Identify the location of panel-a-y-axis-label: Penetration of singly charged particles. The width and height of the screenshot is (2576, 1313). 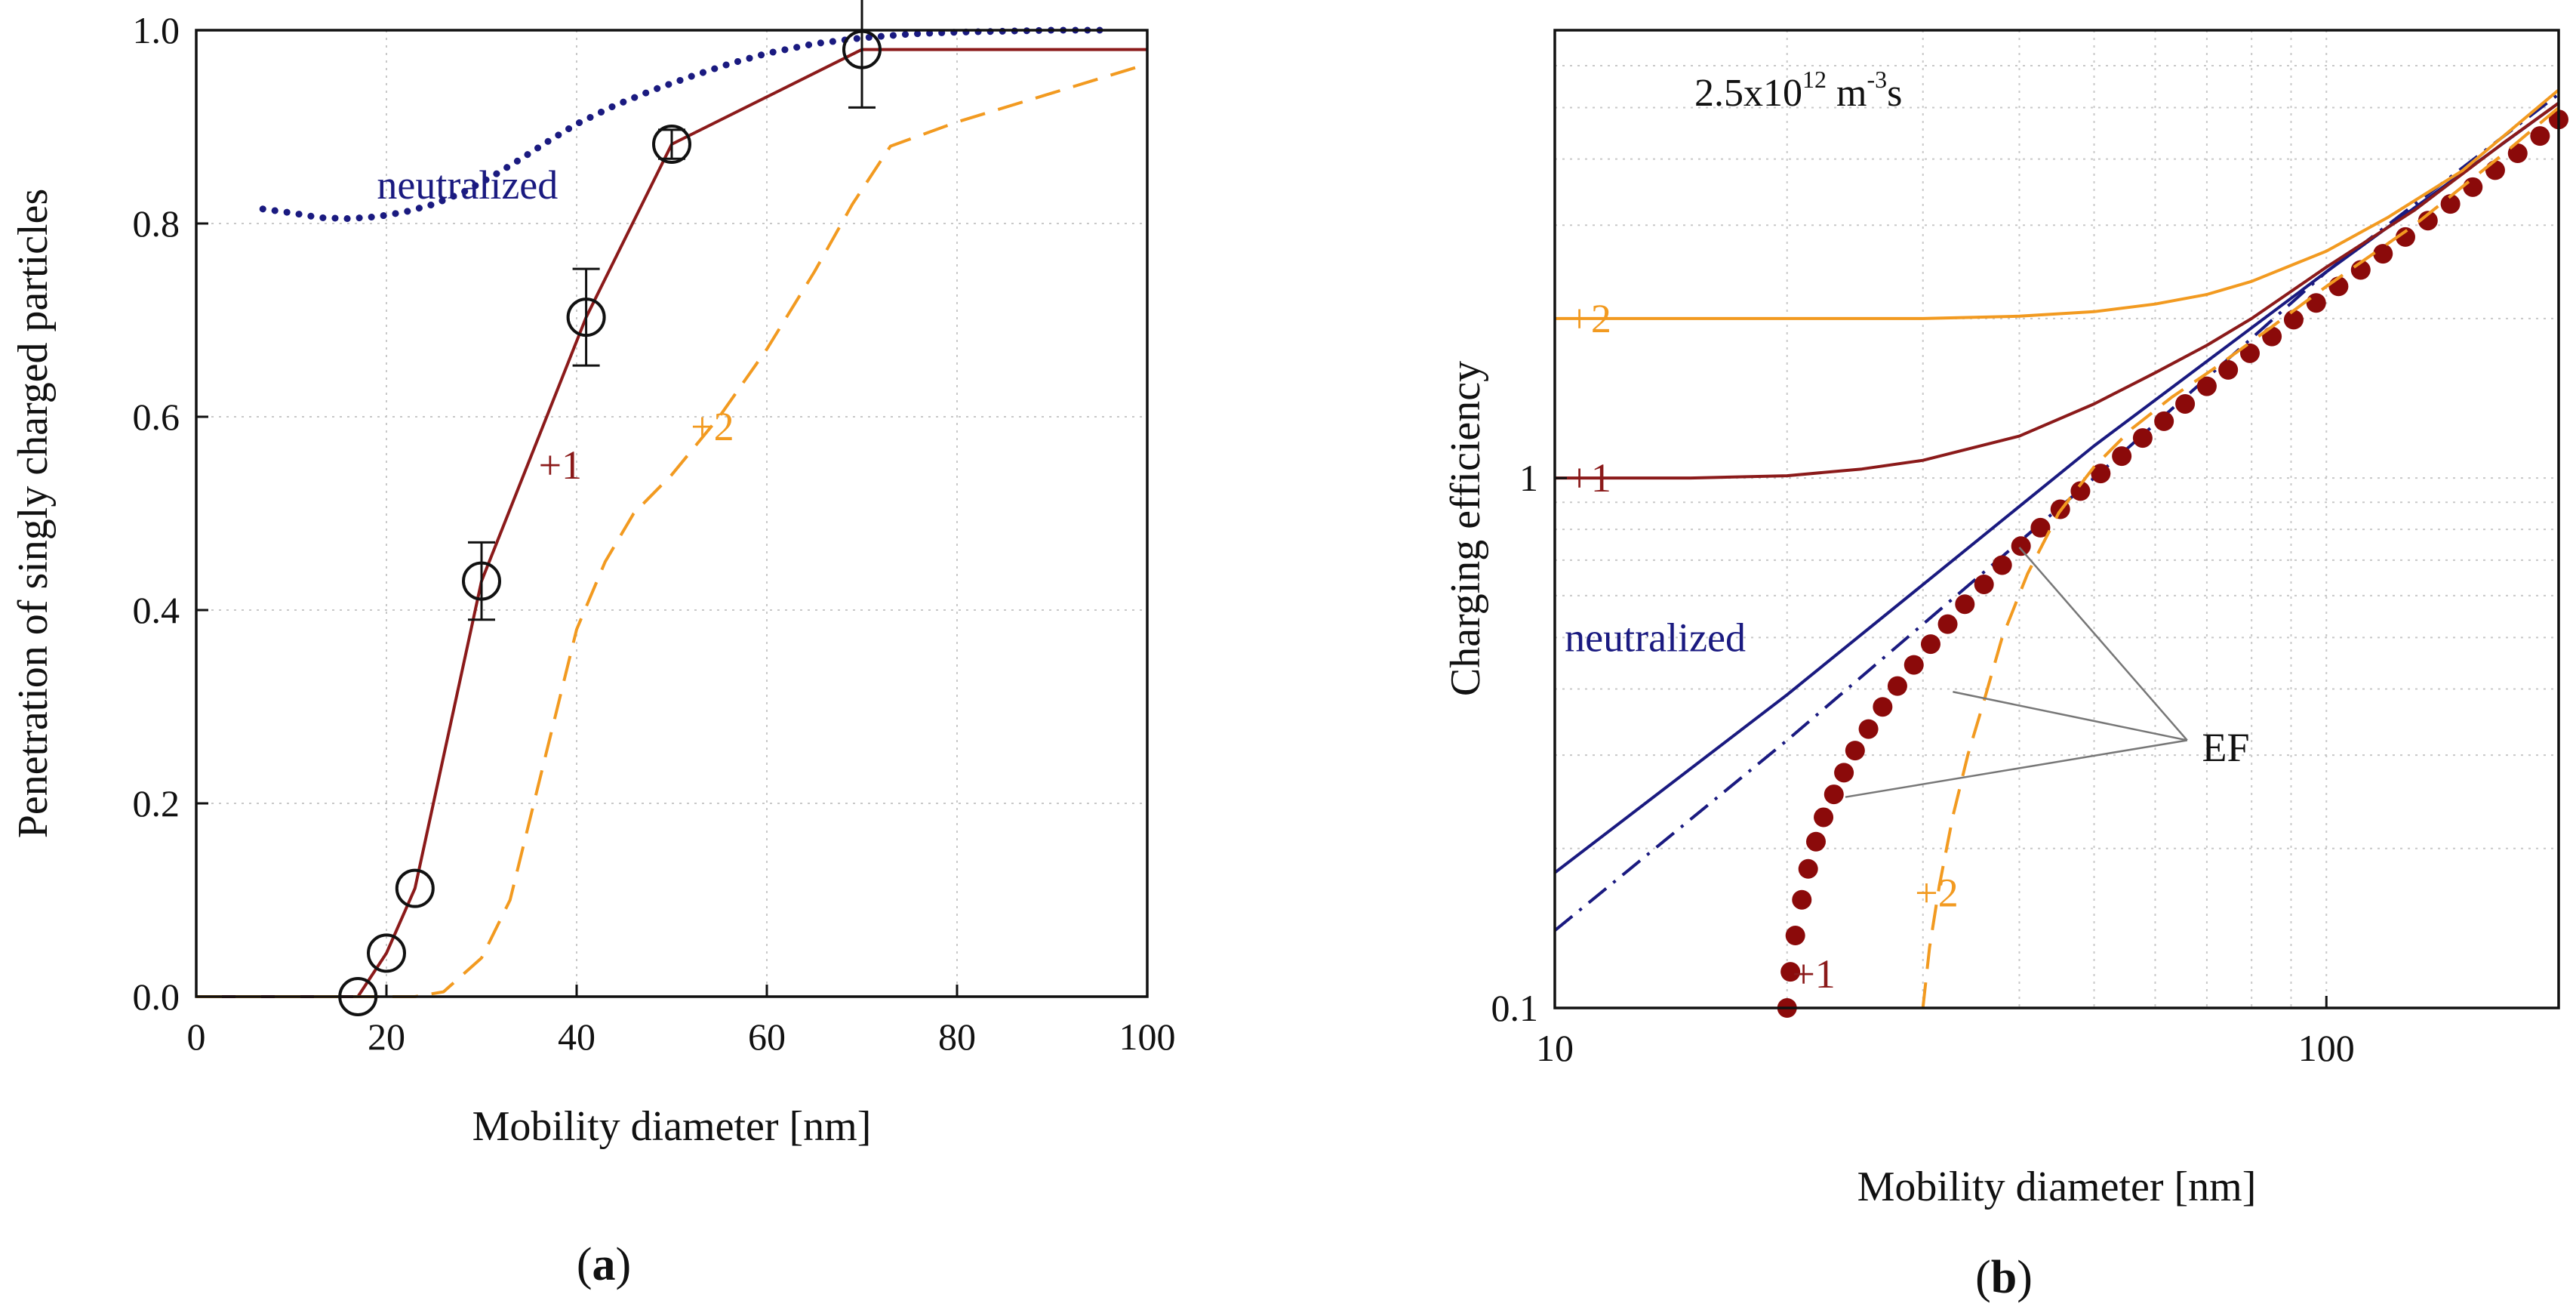
(33, 513).